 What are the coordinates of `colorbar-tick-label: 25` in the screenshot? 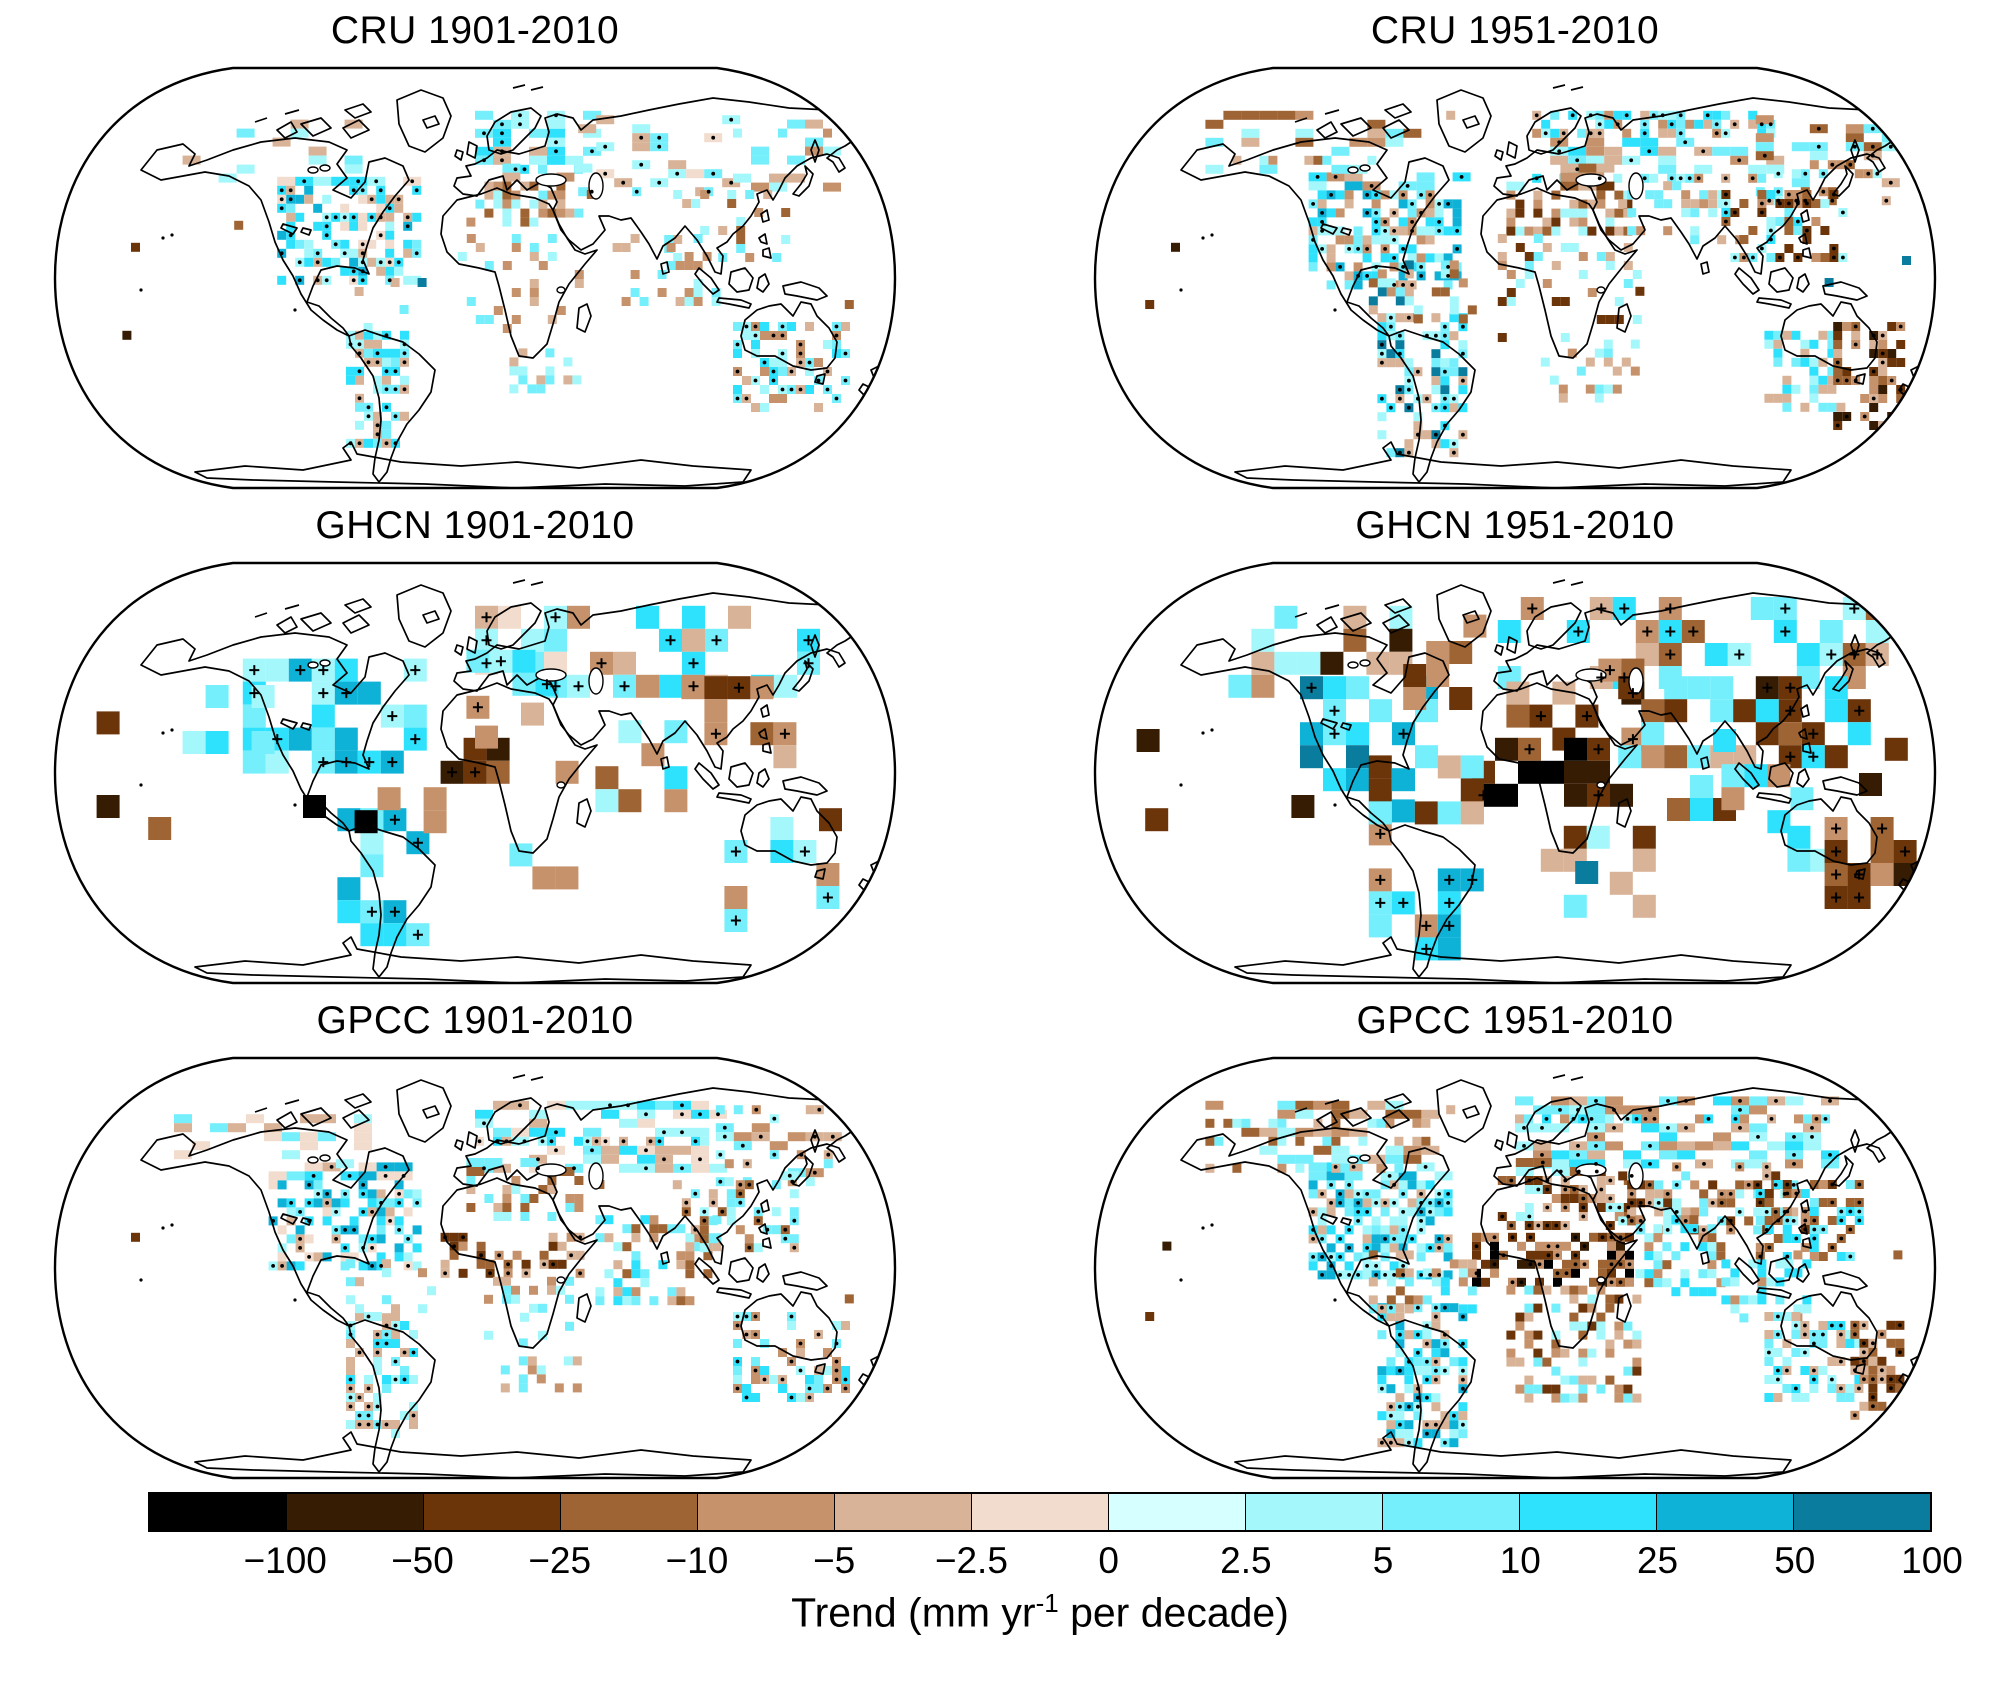 It's located at (1657, 1560).